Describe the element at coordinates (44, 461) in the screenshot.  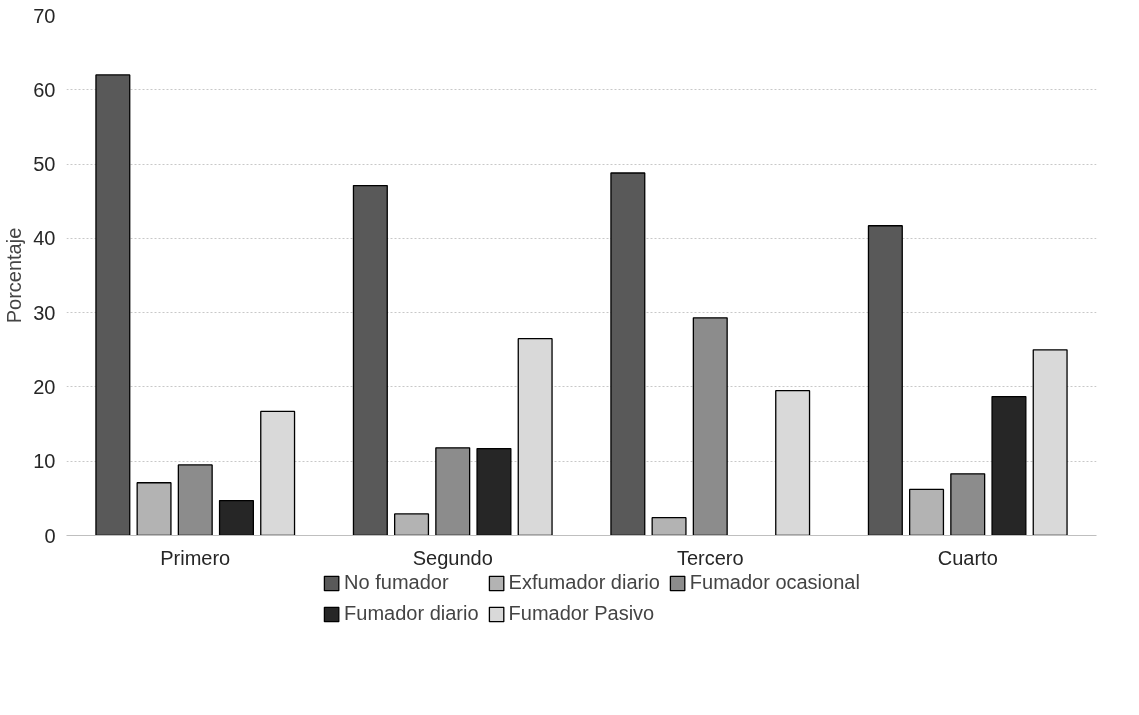
I see `y-tick-label: 10` at that location.